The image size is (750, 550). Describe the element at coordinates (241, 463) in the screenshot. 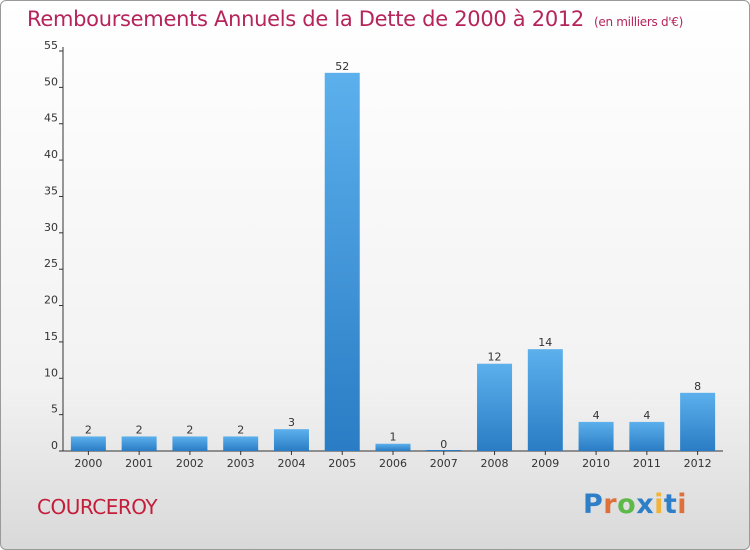

I see `x-tick-label: 2003` at that location.